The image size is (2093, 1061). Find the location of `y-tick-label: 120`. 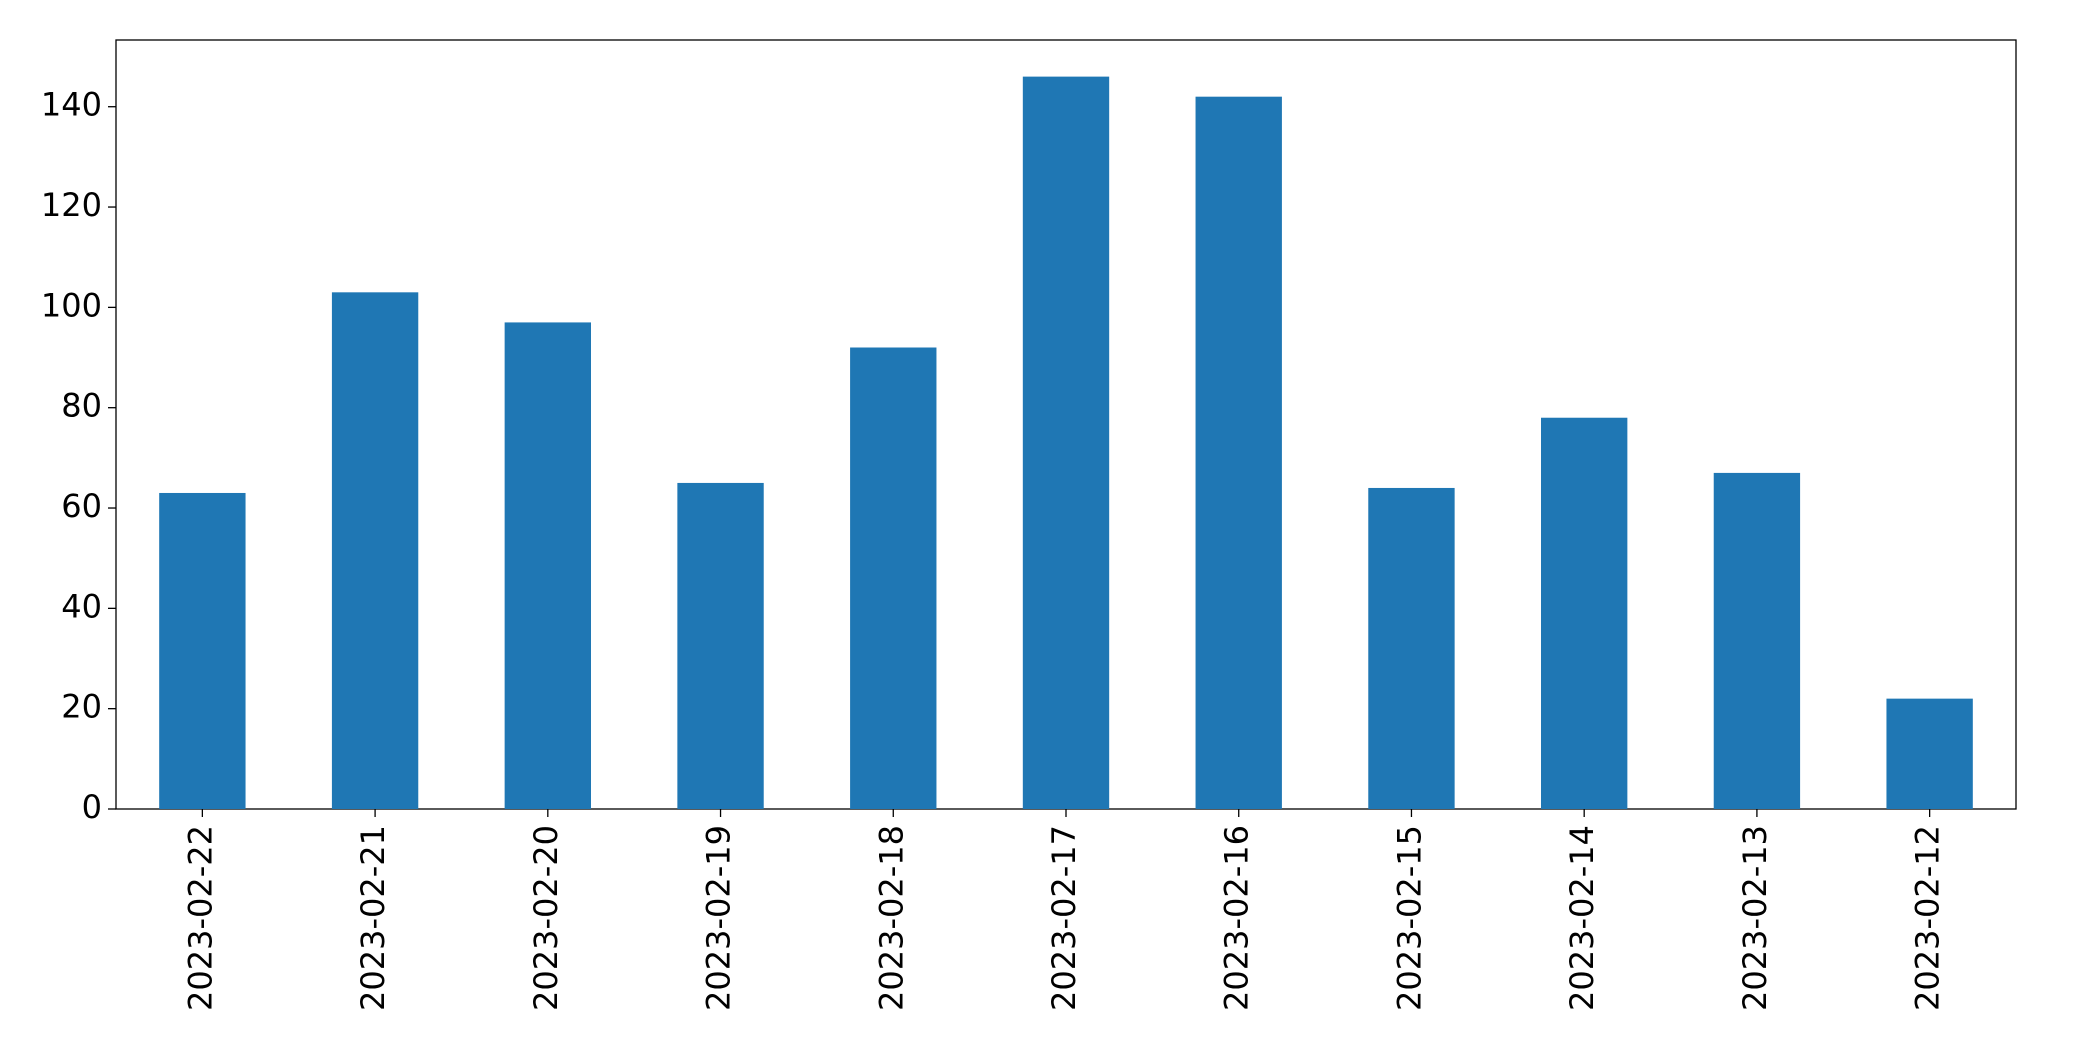

y-tick-label: 120 is located at coordinates (71, 205).